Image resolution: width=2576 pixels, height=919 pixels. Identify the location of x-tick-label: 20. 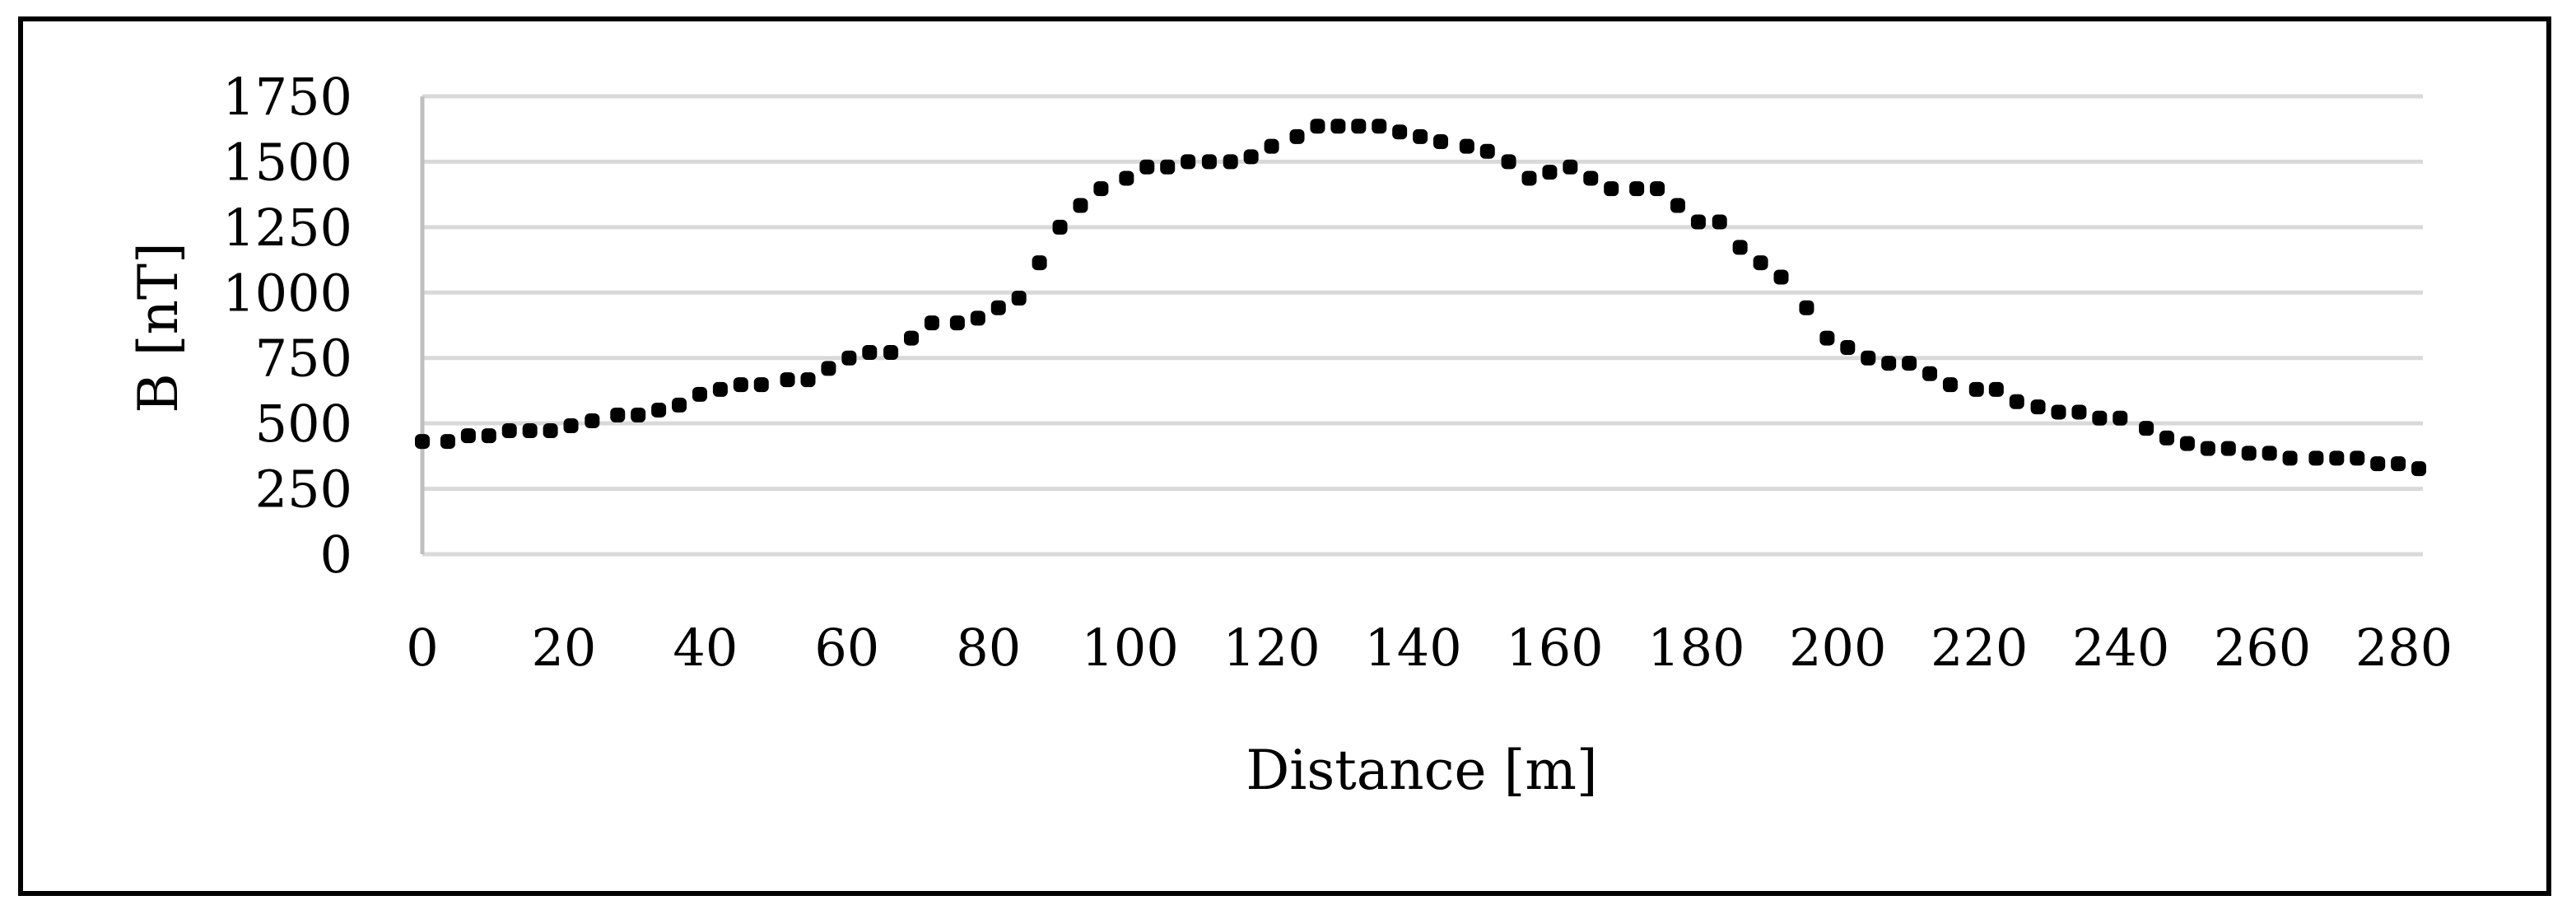
(563, 648).